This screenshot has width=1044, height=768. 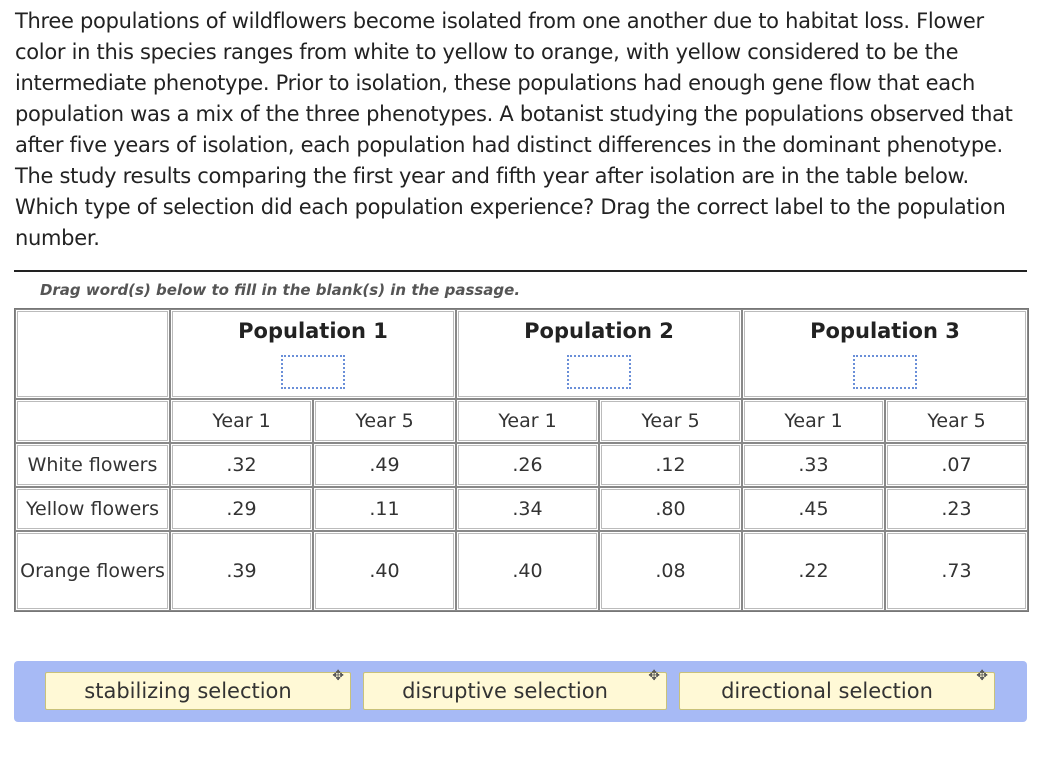 I want to click on value-cell: .26, so click(x=527, y=465).